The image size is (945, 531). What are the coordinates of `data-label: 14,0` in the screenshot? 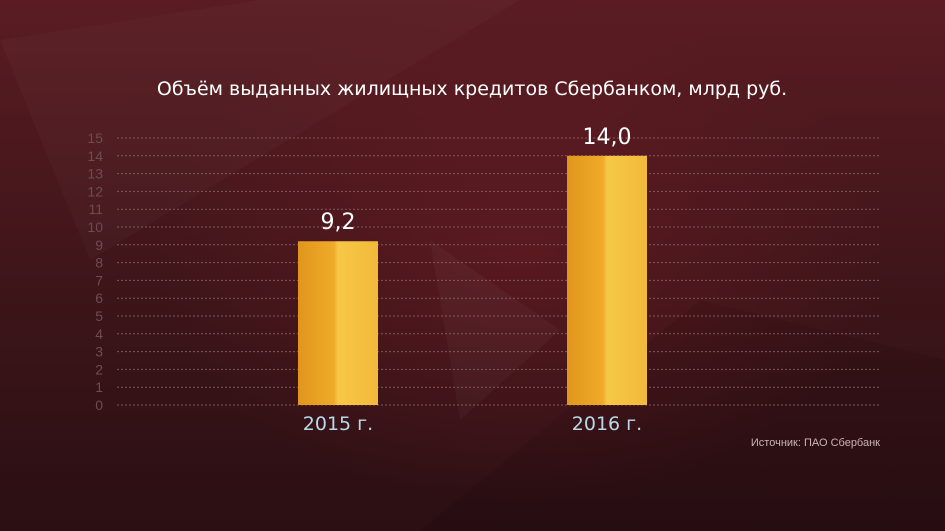 It's located at (607, 137).